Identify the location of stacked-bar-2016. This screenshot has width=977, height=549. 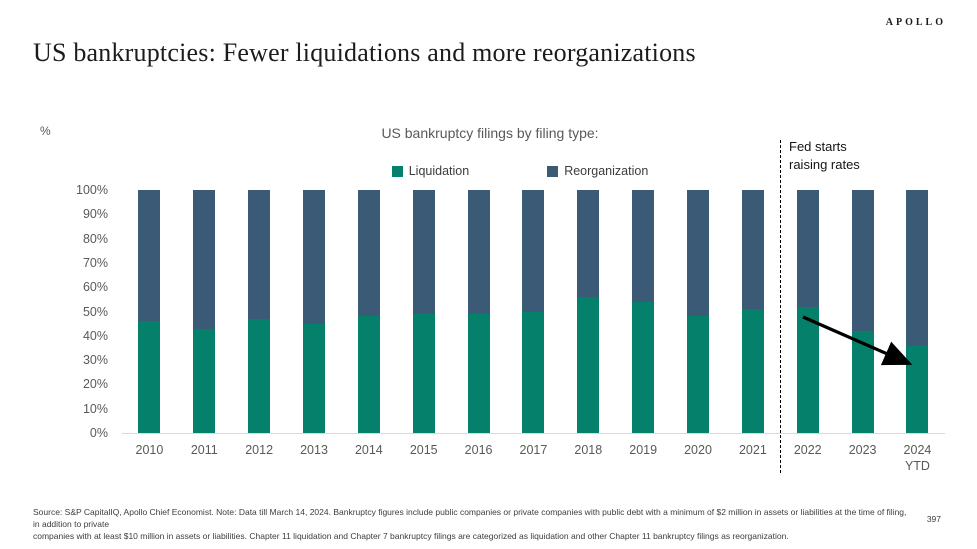
(478, 311).